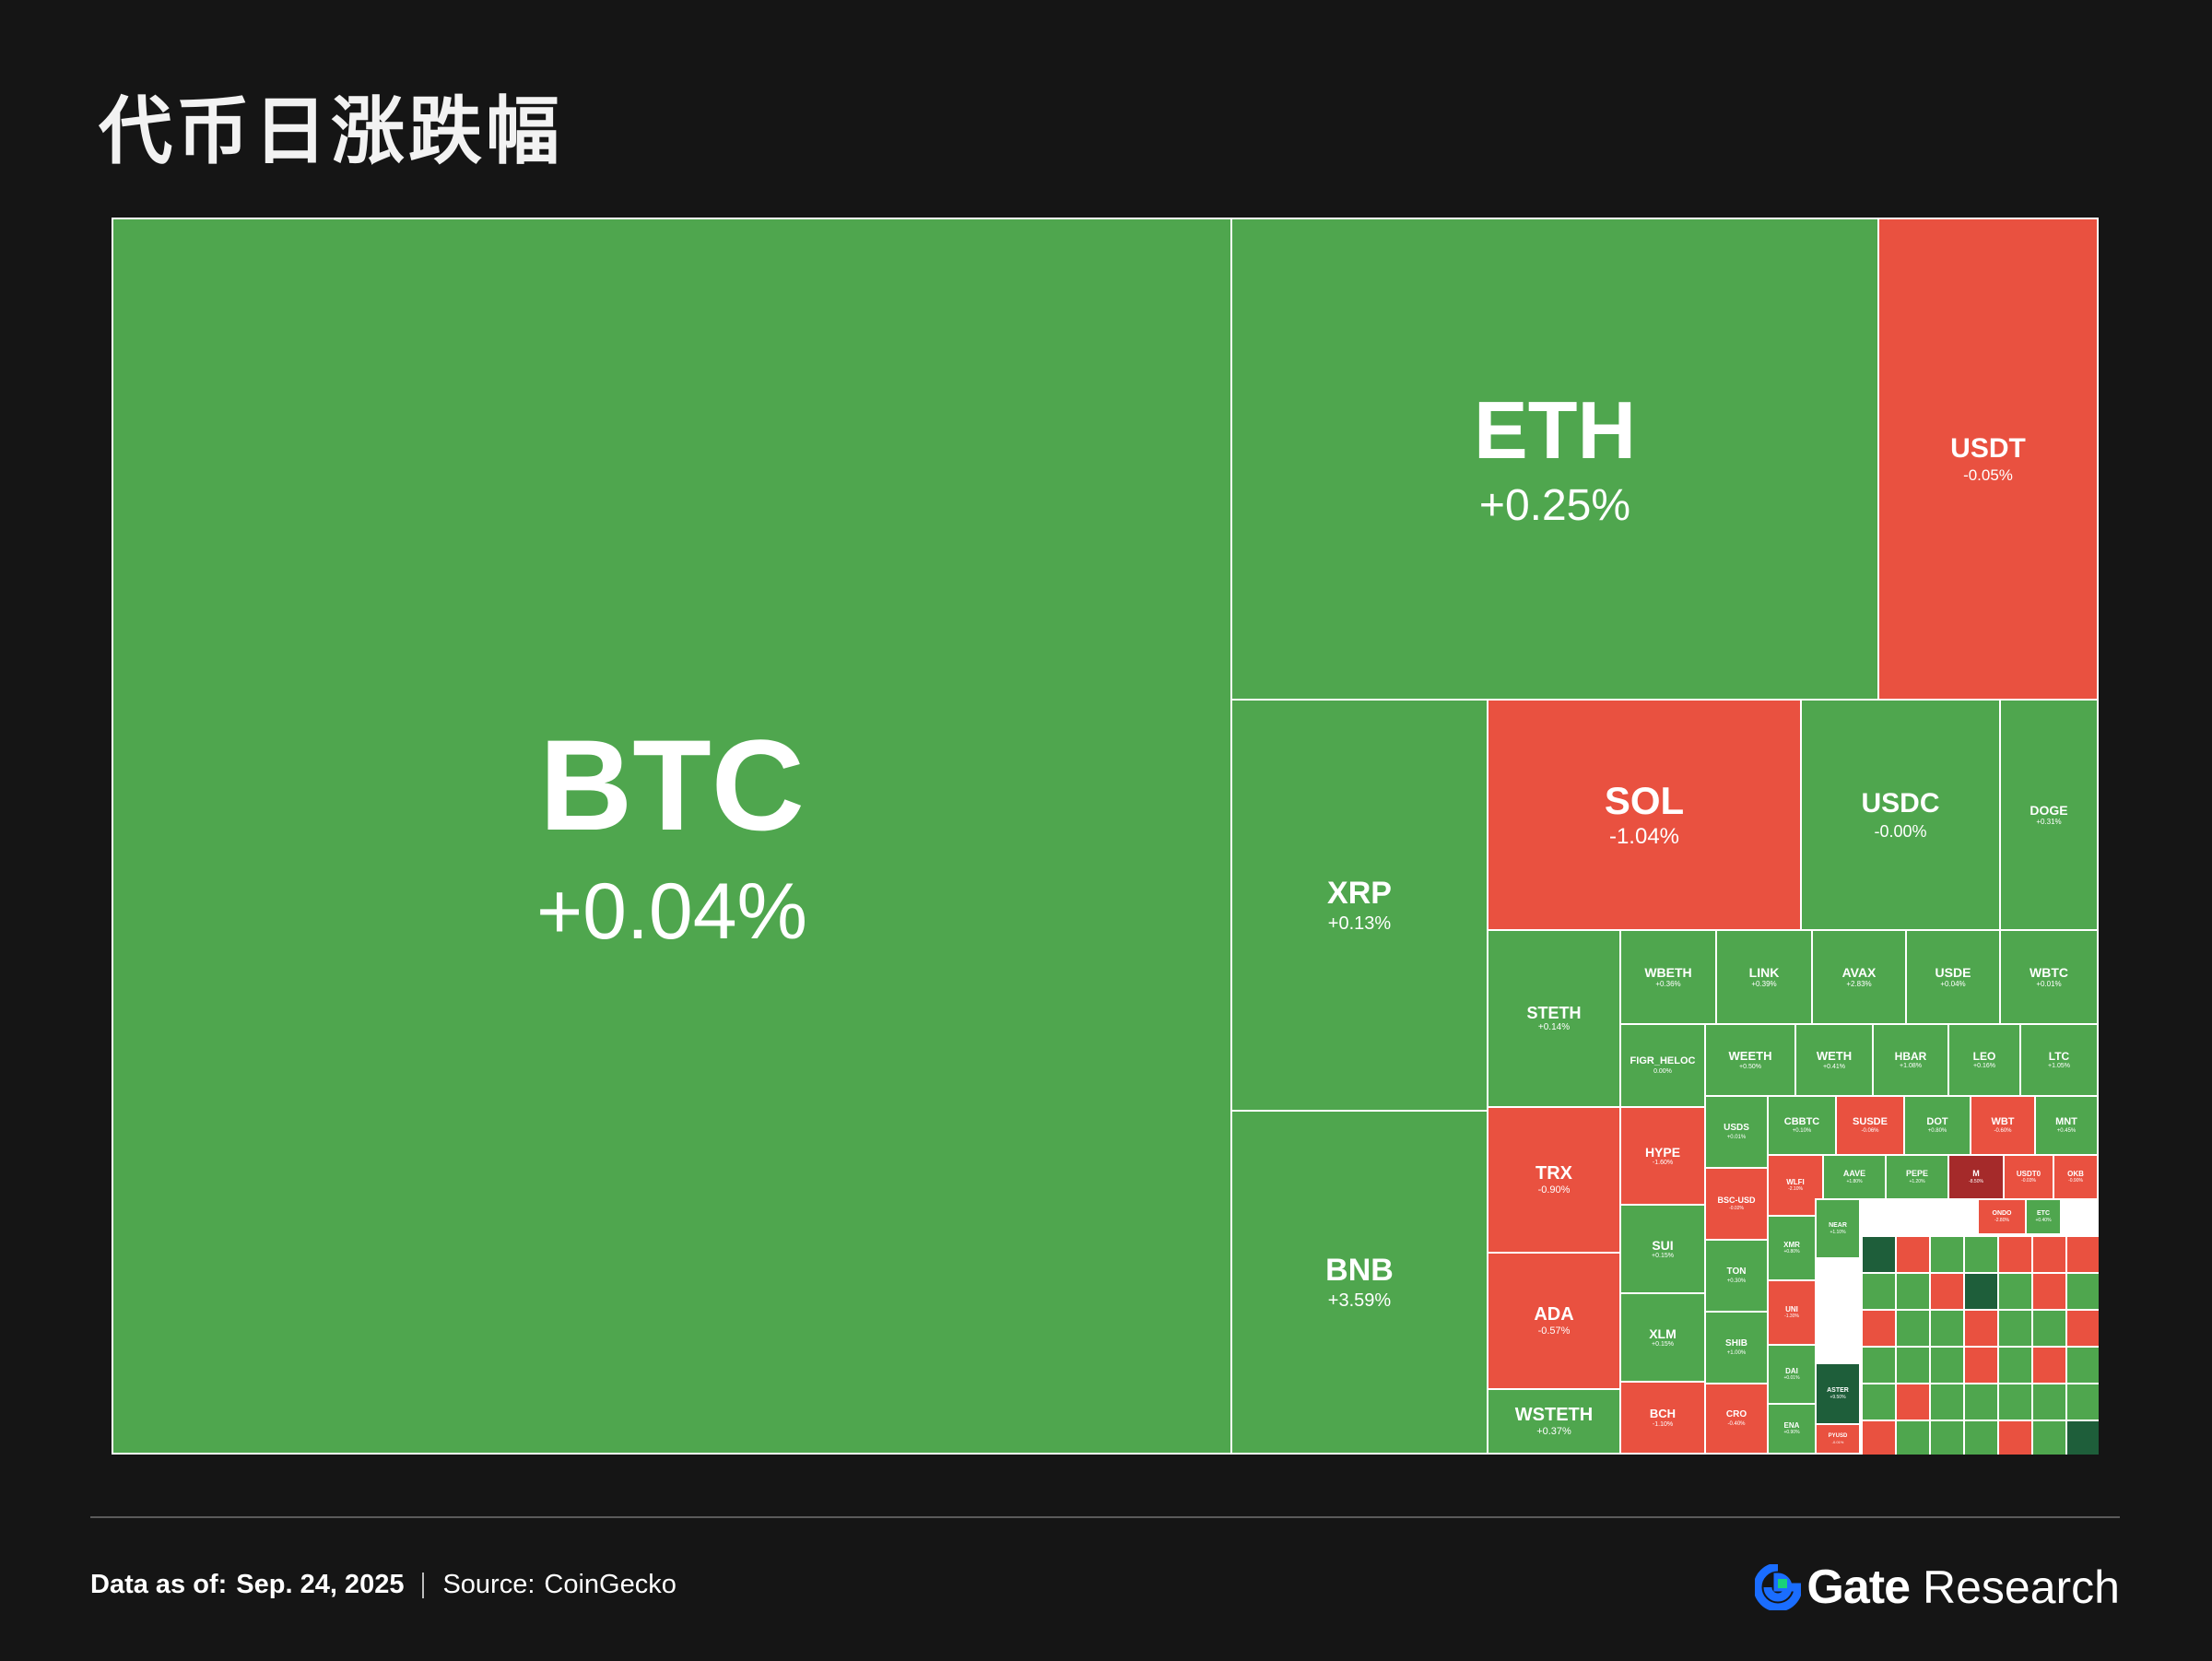 The width and height of the screenshot is (2212, 1661). Describe the element at coordinates (1554, 1019) in the screenshot. I see `treemap-tile-steth: STETH +0.14%` at that location.